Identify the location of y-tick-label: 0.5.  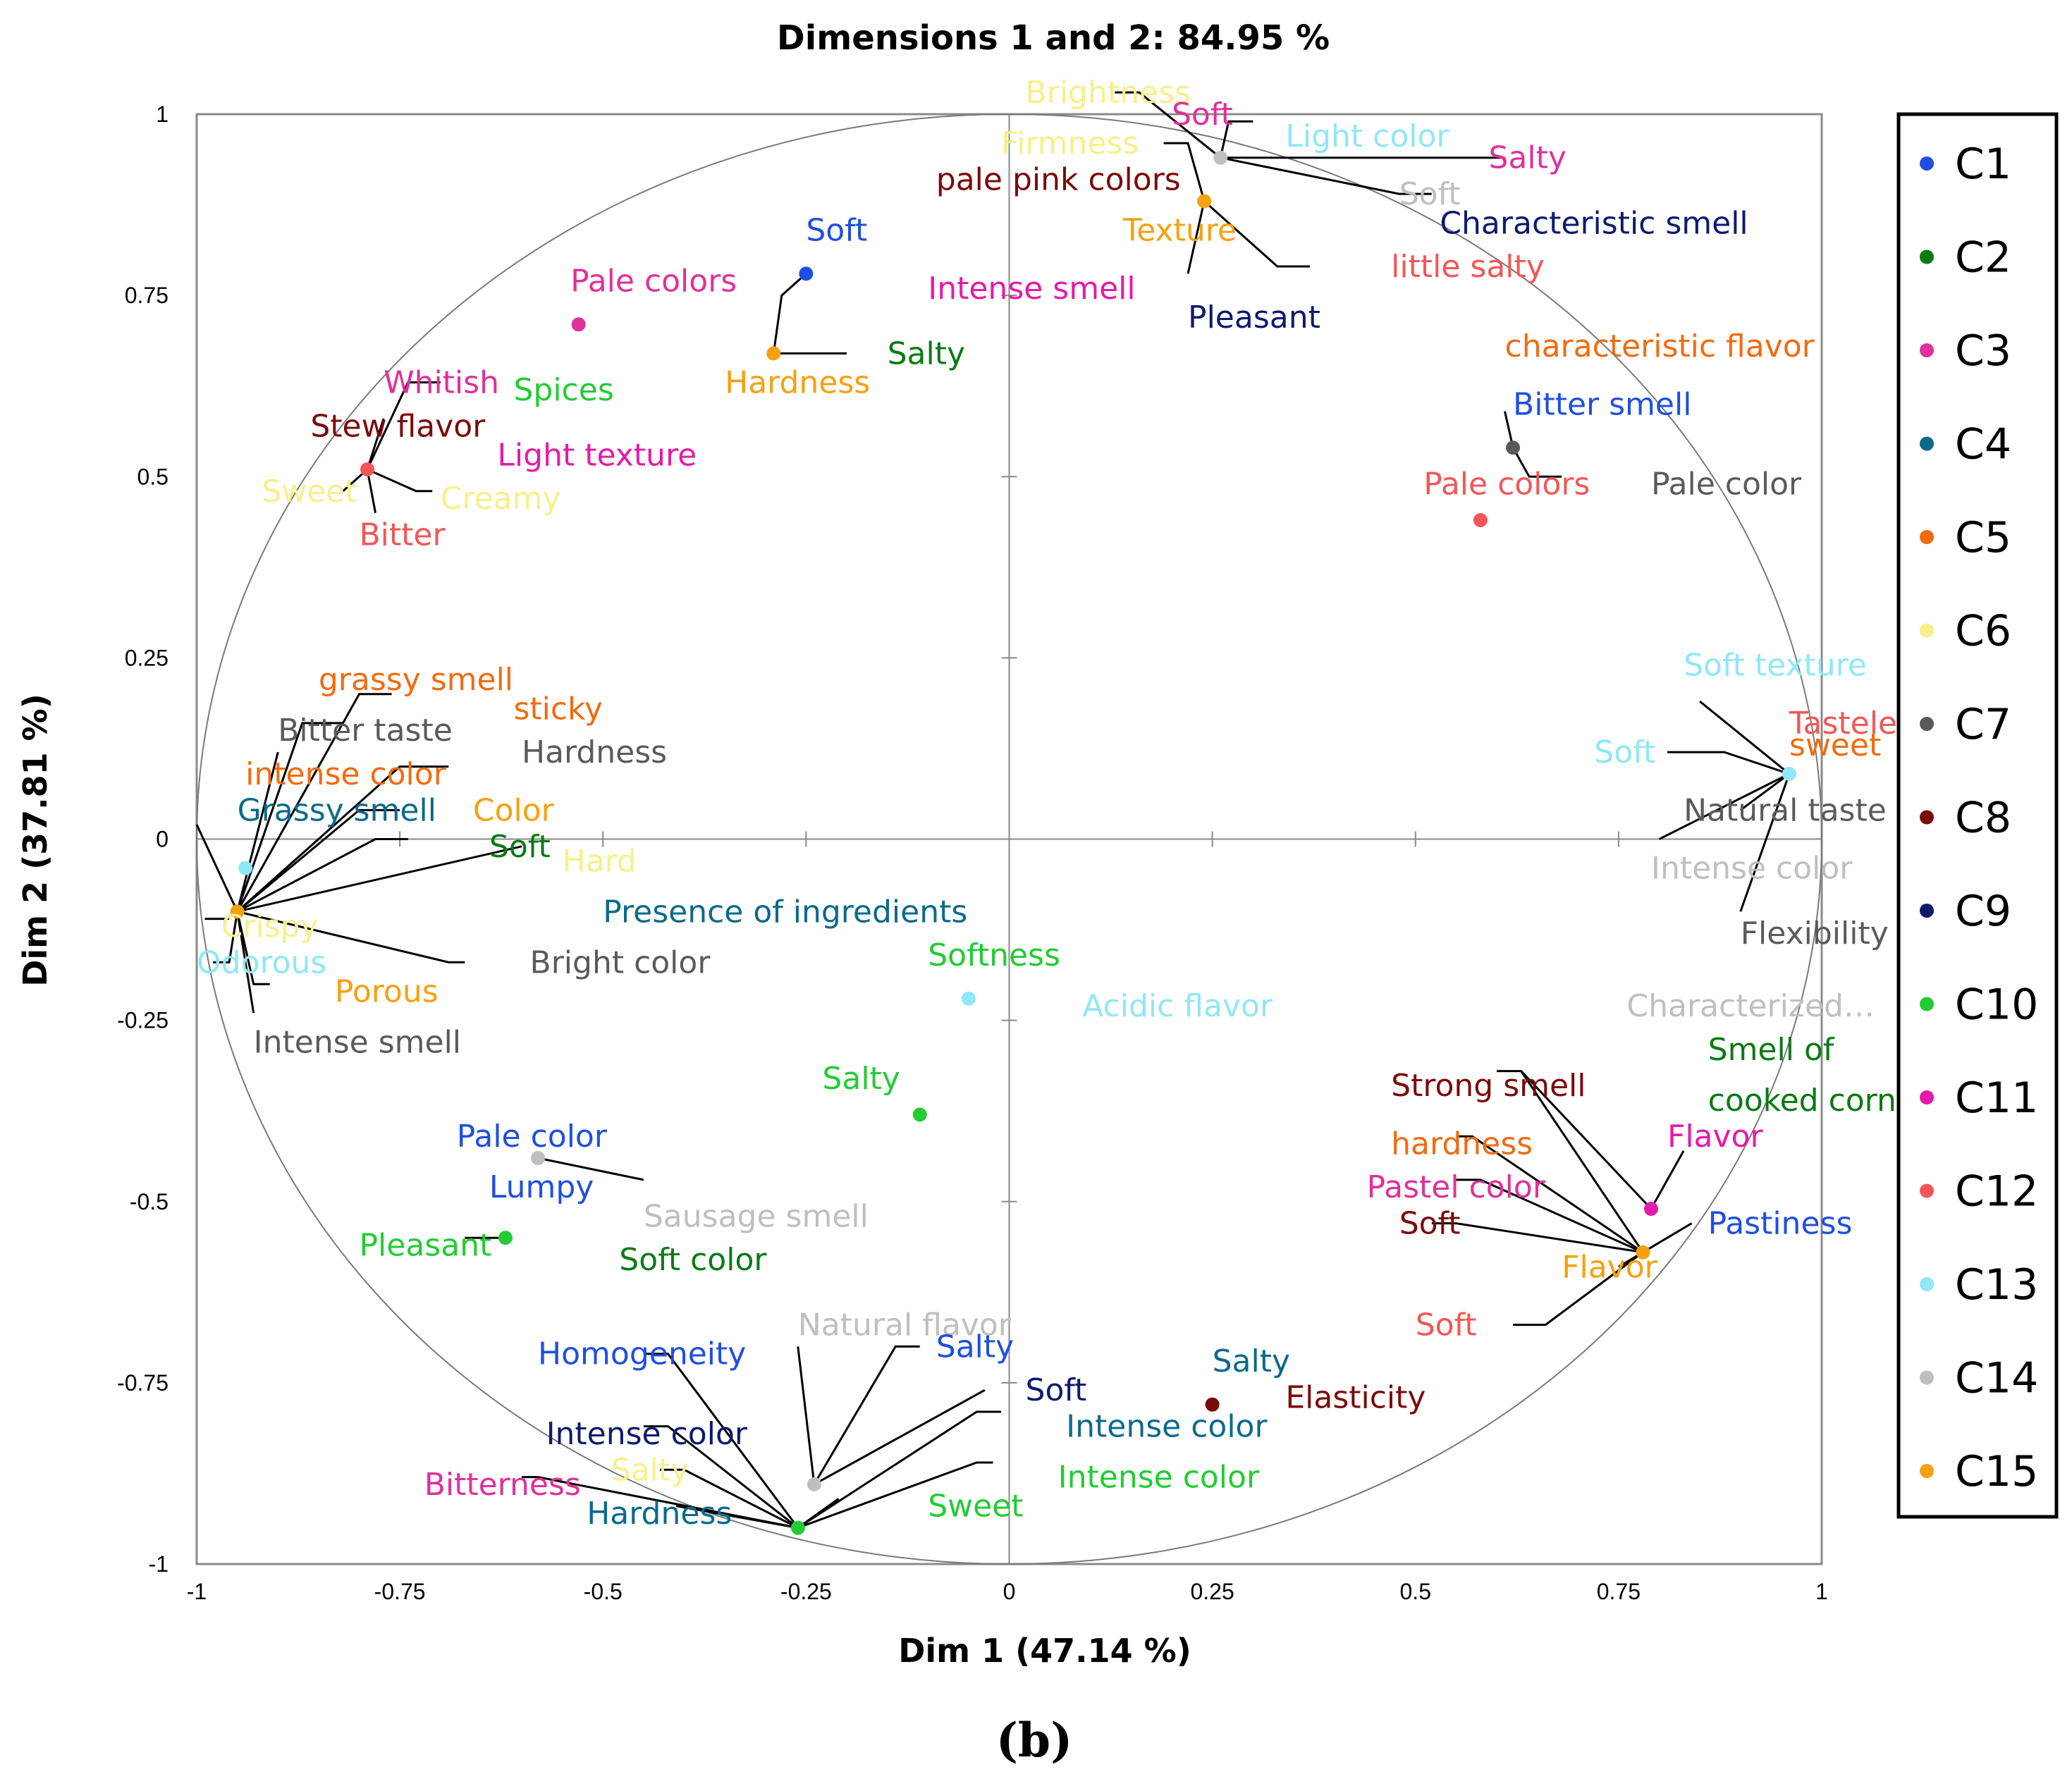
(152, 476).